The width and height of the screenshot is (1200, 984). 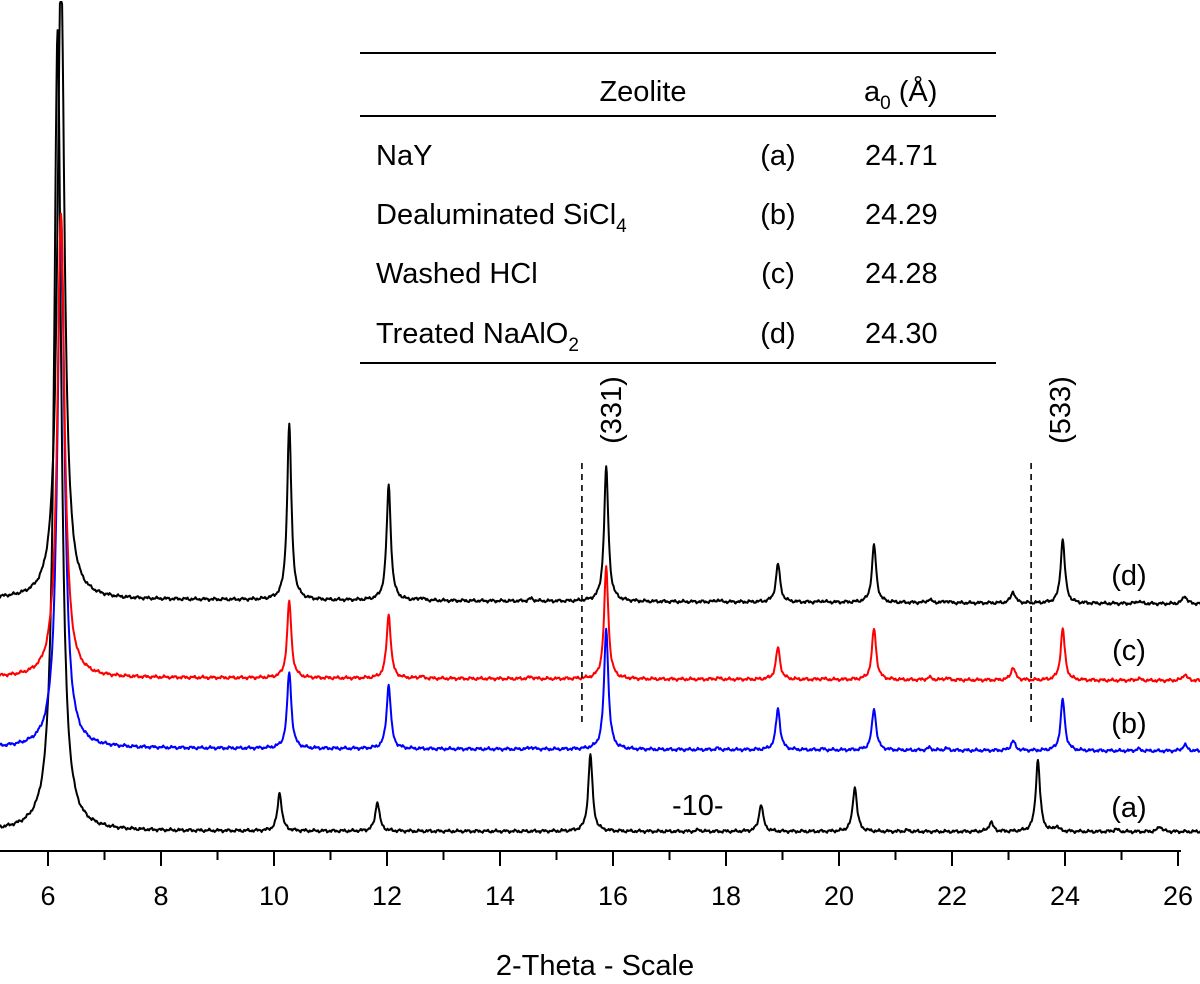 What do you see at coordinates (698, 806) in the screenshot?
I see `annotation-label: -10-` at bounding box center [698, 806].